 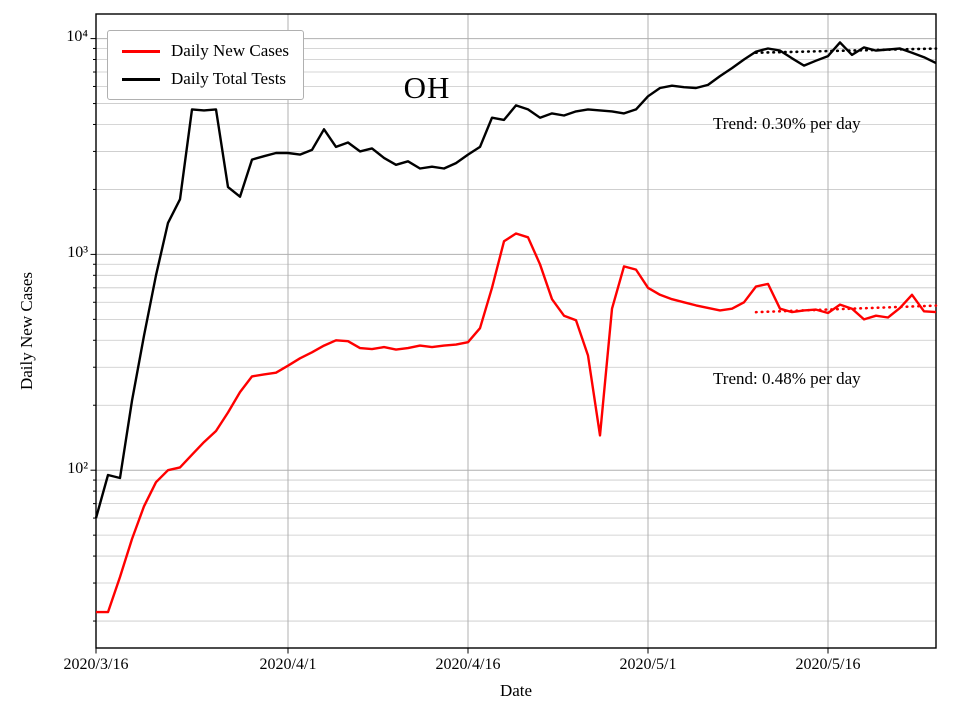 I want to click on trend-annotation-tests: Trend: 0.30% per day, so click(x=787, y=123).